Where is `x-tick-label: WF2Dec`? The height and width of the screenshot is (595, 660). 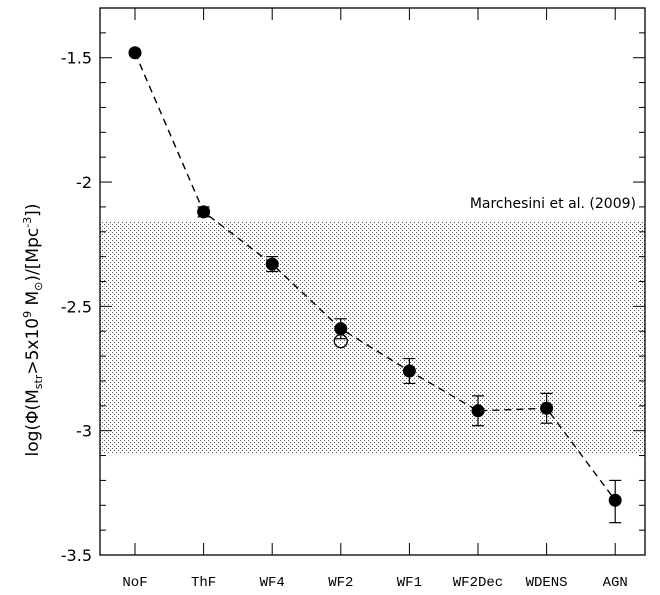
x-tick-label: WF2Dec is located at coordinates (478, 583).